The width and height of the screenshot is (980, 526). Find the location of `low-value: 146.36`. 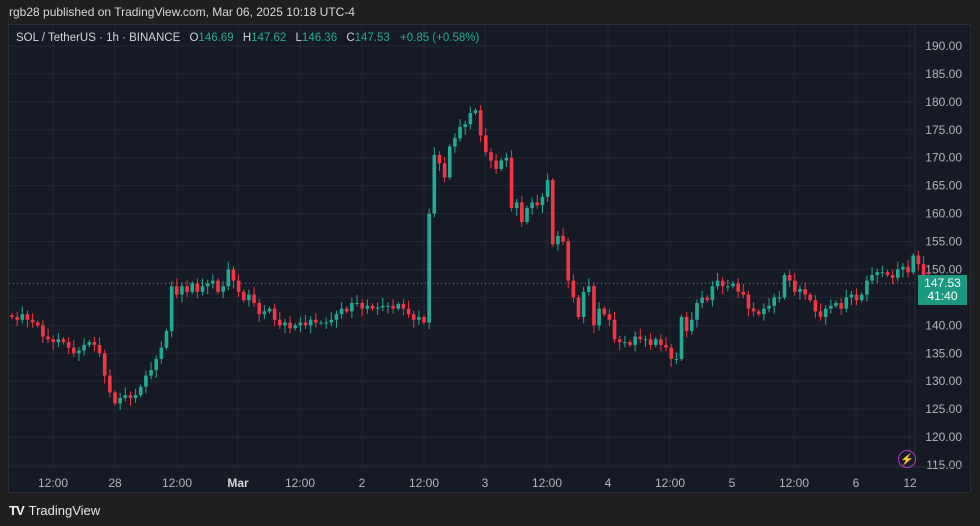

low-value: 146.36 is located at coordinates (319, 38).